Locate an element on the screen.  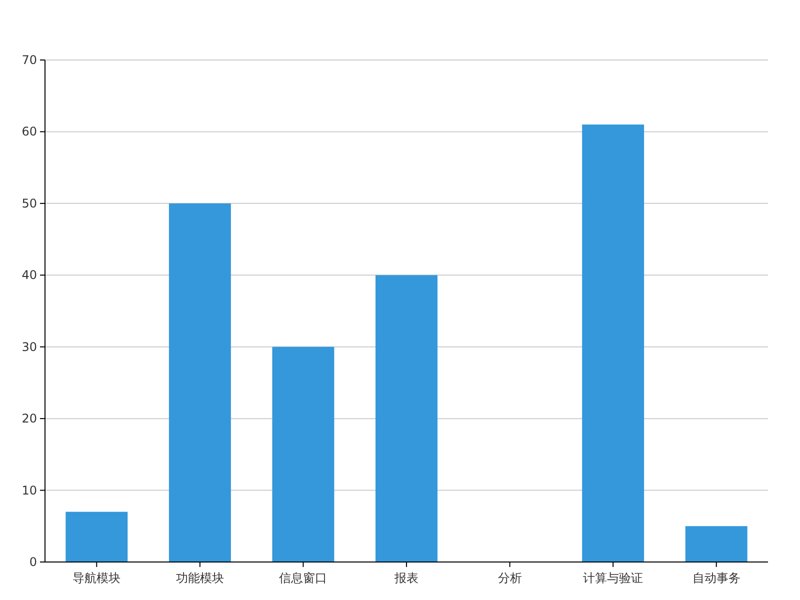
y-tick-label: 10 is located at coordinates (29, 490).